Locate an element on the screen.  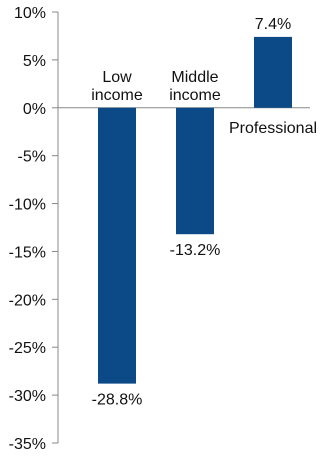
value-label: 7.4% is located at coordinates (273, 24).